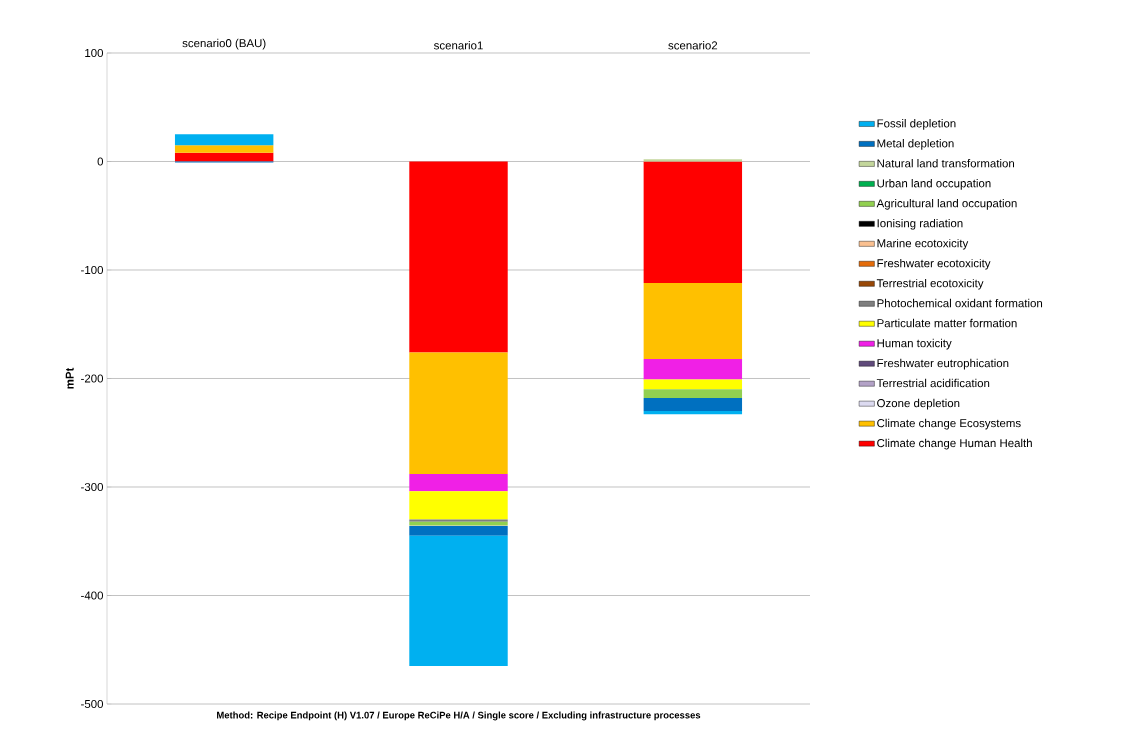  What do you see at coordinates (947, 323) in the screenshot?
I see `legend-label: Particulate matter formation` at bounding box center [947, 323].